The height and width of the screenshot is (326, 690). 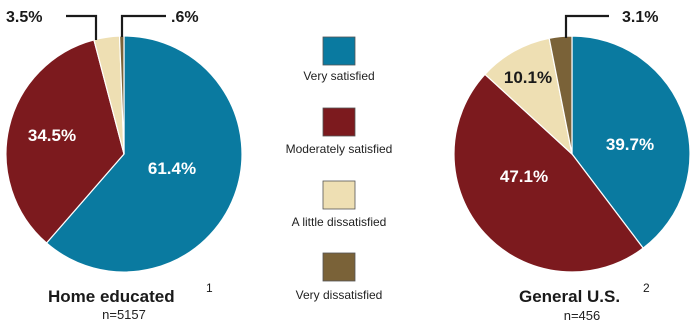 What do you see at coordinates (582, 315) in the screenshot?
I see `sample-size-general-us: n=456` at bounding box center [582, 315].